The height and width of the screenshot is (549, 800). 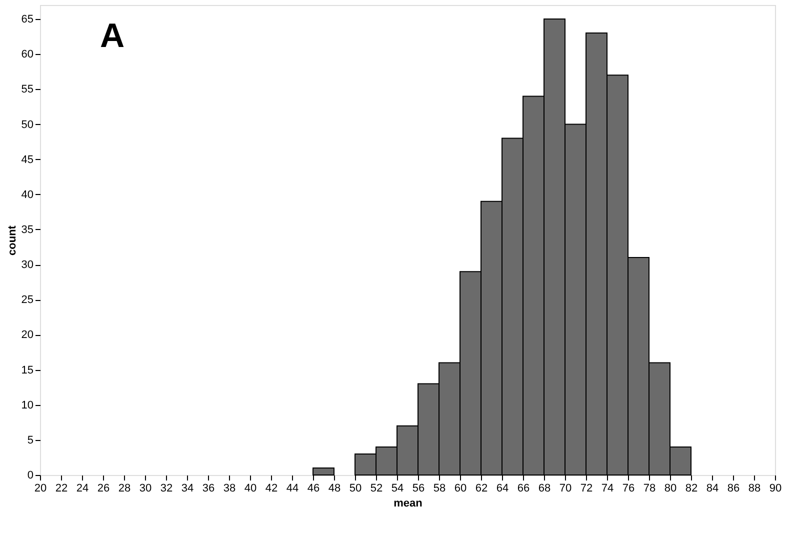 What do you see at coordinates (250, 488) in the screenshot?
I see `x-tick-label: 40` at bounding box center [250, 488].